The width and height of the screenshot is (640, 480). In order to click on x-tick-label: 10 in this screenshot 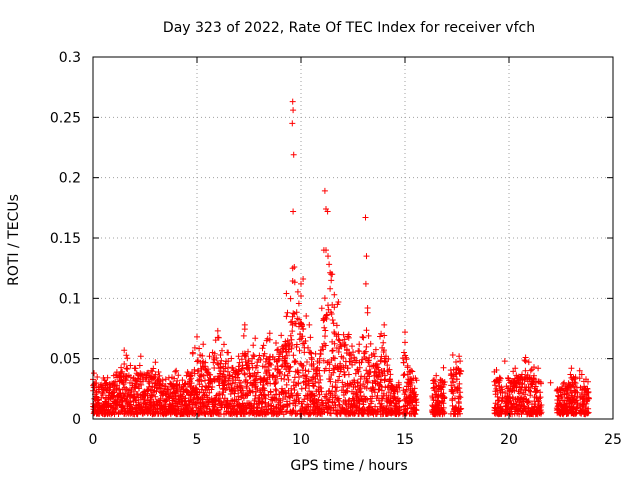, I will do `click(301, 440)`.